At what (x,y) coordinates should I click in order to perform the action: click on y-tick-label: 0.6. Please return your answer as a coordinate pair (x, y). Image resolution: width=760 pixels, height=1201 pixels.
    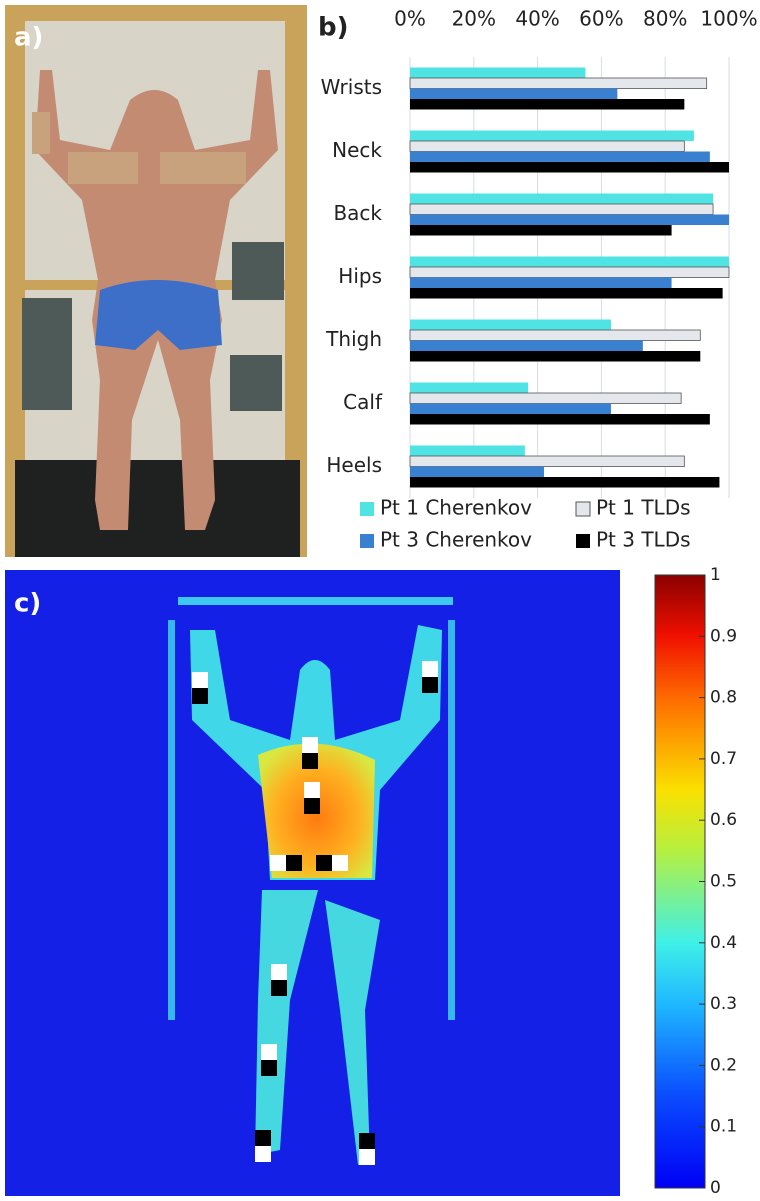
    Looking at the image, I should click on (723, 820).